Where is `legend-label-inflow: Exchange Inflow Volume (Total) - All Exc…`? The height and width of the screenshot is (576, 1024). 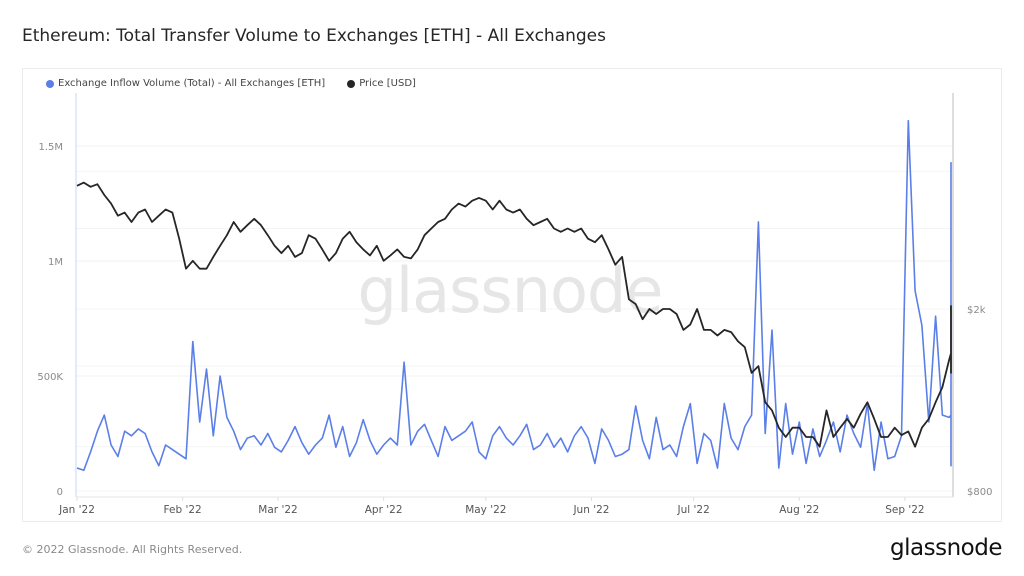 legend-label-inflow: Exchange Inflow Volume (Total) - All Exc… is located at coordinates (192, 83).